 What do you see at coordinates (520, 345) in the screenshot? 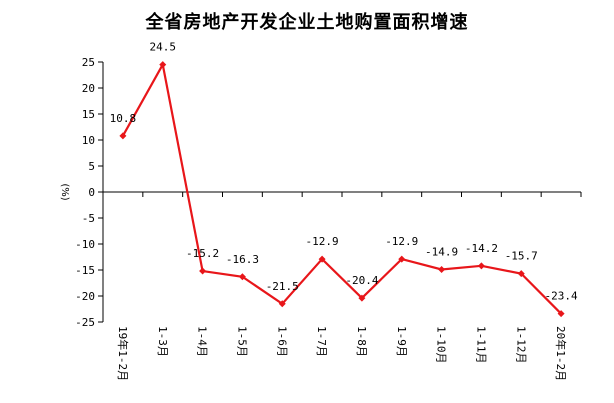
I see `x-tick-label: 1-12月` at bounding box center [520, 345].